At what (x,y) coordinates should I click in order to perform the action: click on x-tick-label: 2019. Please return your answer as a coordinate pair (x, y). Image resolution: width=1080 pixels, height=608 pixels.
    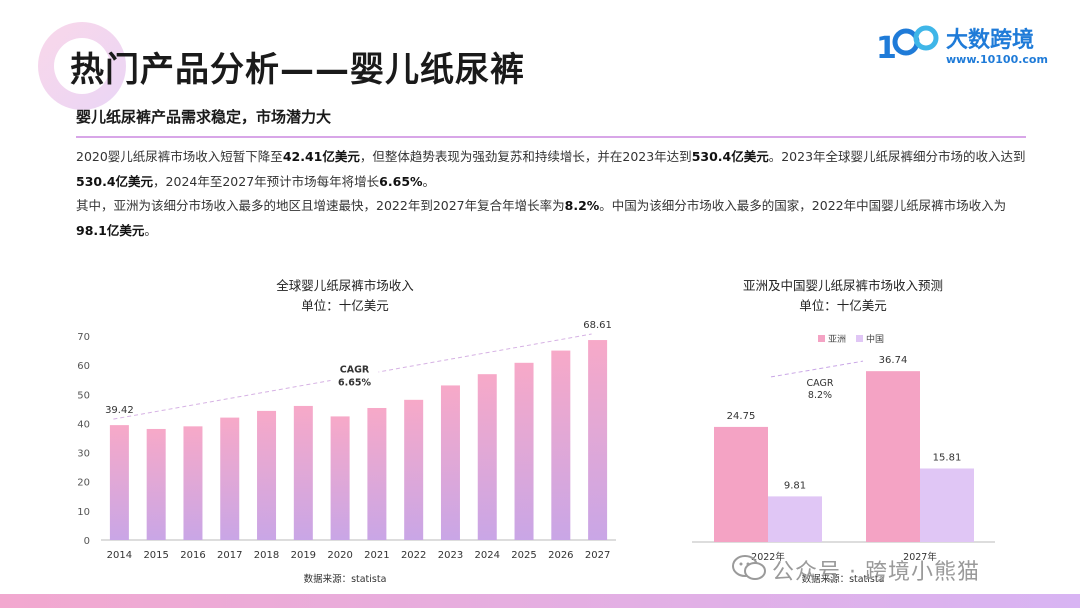
    Looking at the image, I should click on (303, 555).